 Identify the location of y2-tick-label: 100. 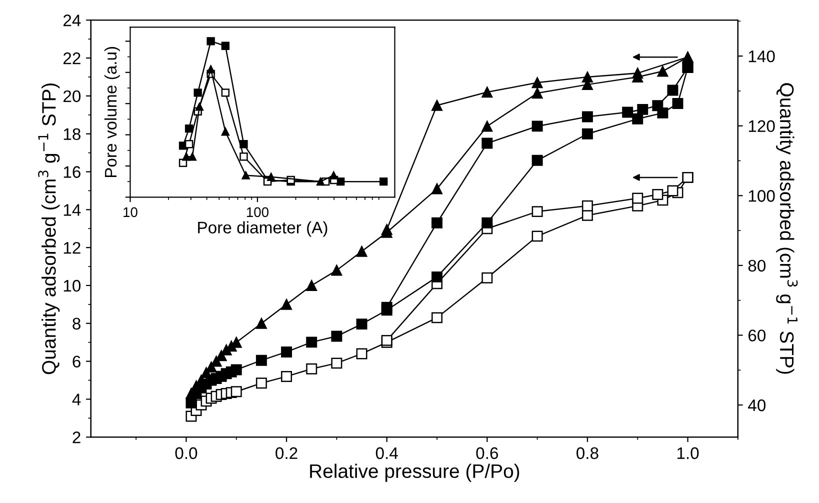
(761, 196).